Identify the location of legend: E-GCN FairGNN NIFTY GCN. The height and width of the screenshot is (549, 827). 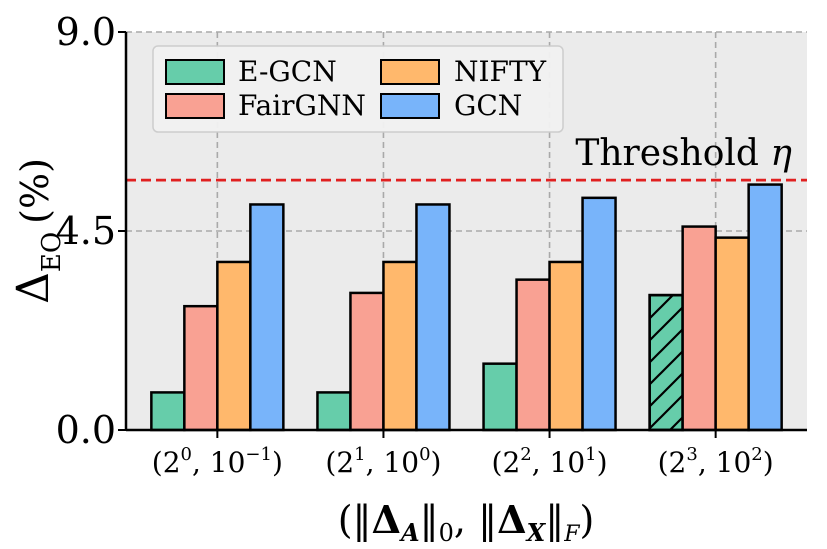
(358, 89).